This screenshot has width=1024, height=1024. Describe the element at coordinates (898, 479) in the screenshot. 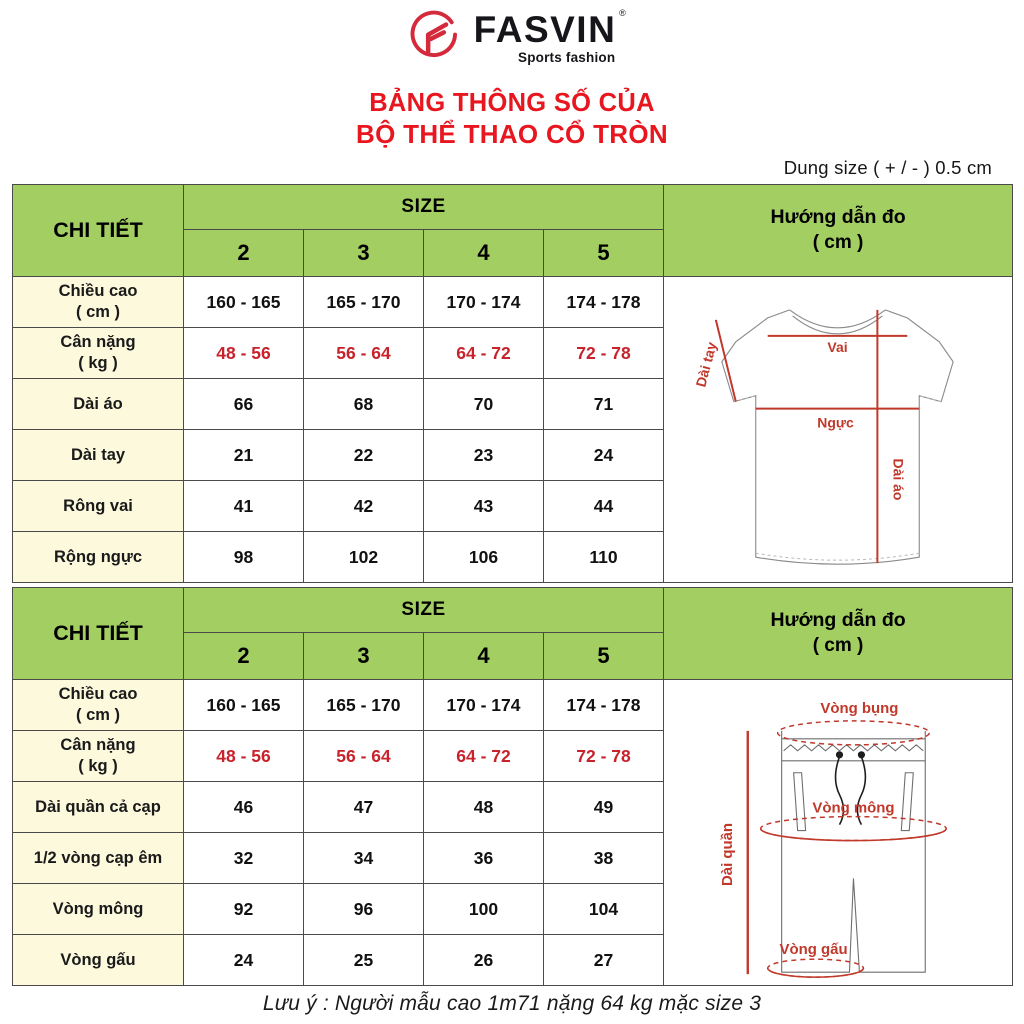

I see `diagram-label-dai-ao: Dài áo` at that location.